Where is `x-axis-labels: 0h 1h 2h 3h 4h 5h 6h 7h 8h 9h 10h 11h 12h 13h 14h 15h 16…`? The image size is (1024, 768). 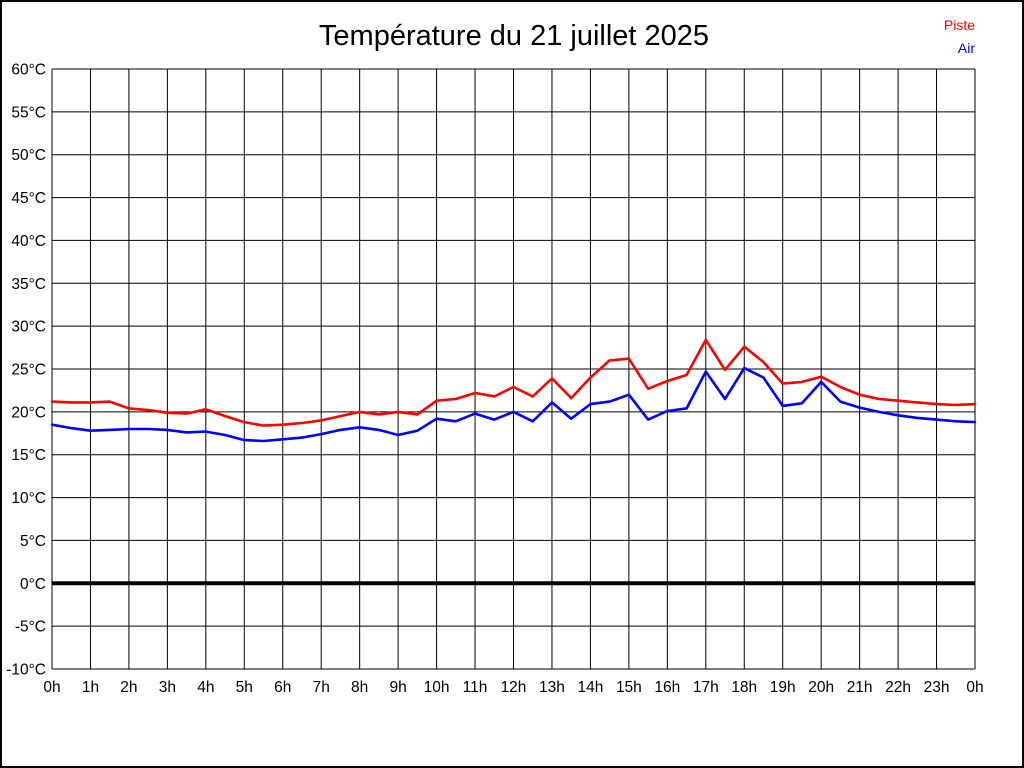
x-axis-labels: 0h 1h 2h 3h 4h 5h 6h 7h 8h 9h 10h 11h 12h 13h 14h 15h 16… is located at coordinates (513, 687).